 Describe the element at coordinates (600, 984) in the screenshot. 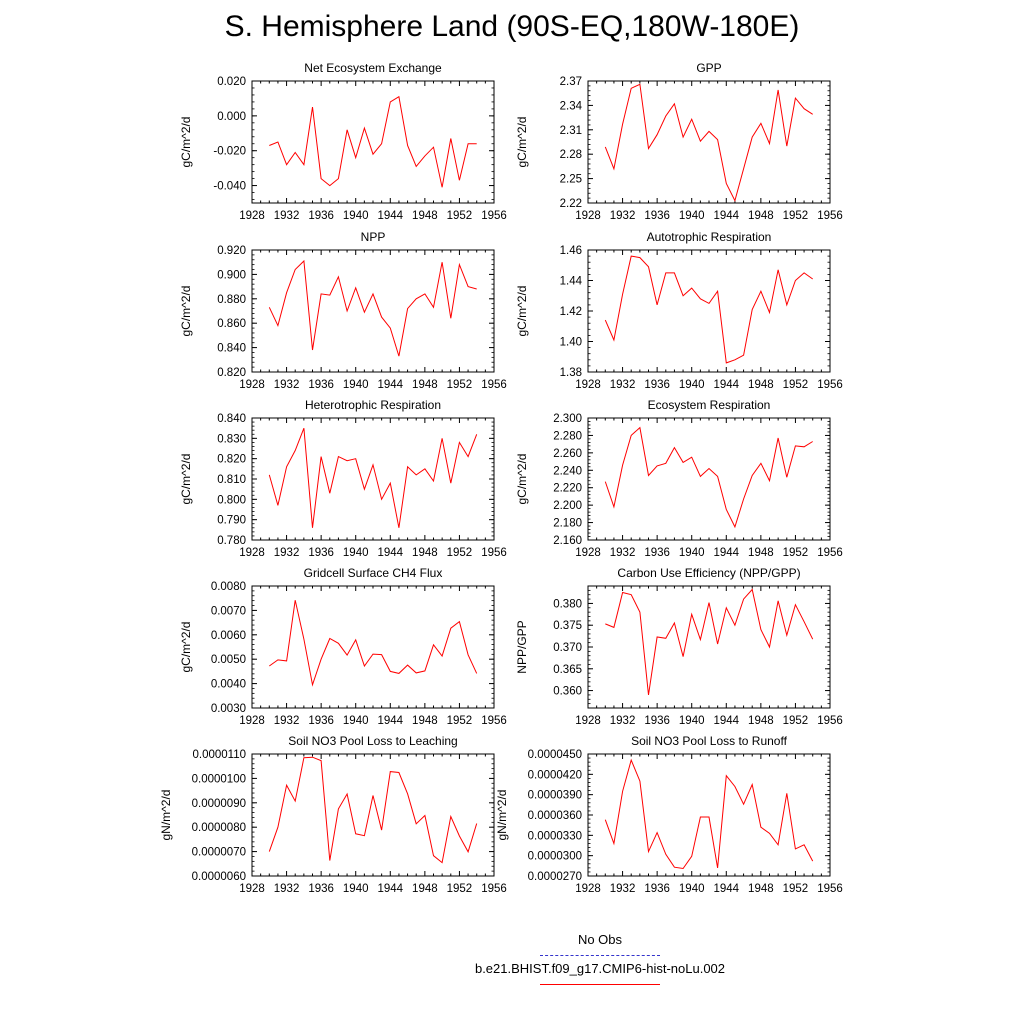

I see `legend-line-model` at that location.